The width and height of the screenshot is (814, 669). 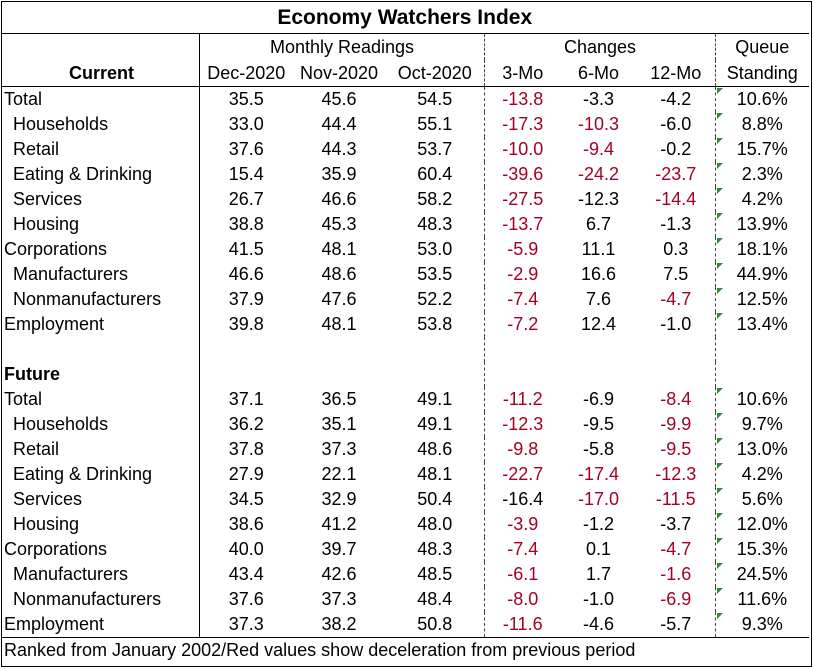 I want to click on cell-value: 13.0%, so click(x=762, y=449).